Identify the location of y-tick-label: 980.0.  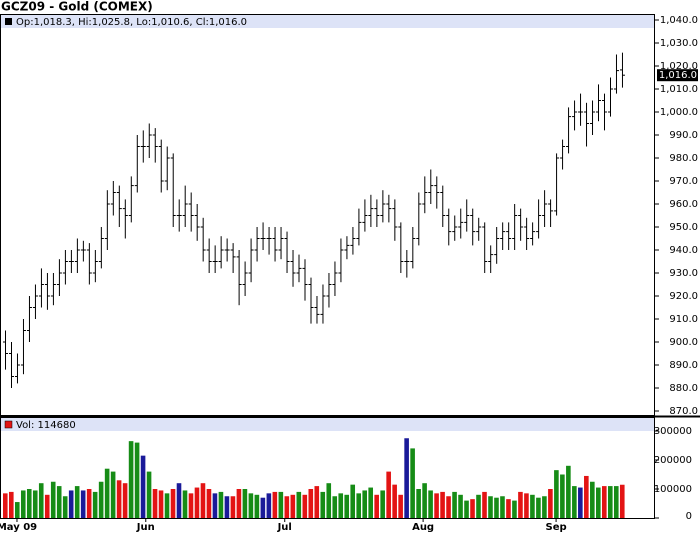
(683, 158).